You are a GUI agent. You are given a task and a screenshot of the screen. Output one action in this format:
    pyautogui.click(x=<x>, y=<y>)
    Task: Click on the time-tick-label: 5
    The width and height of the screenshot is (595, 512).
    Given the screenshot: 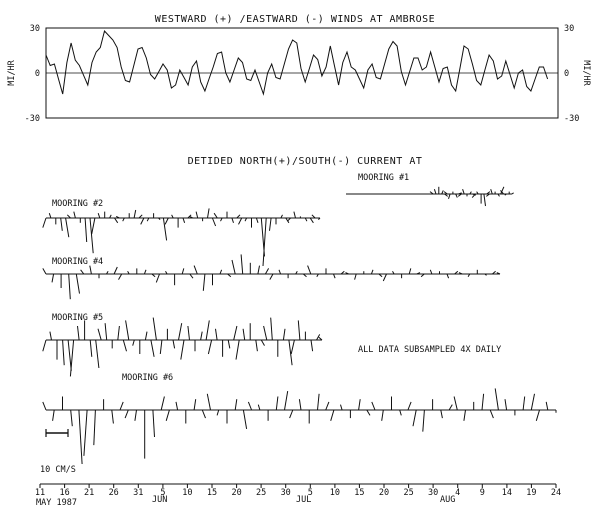 What is the action you would take?
    pyautogui.click(x=162, y=493)
    